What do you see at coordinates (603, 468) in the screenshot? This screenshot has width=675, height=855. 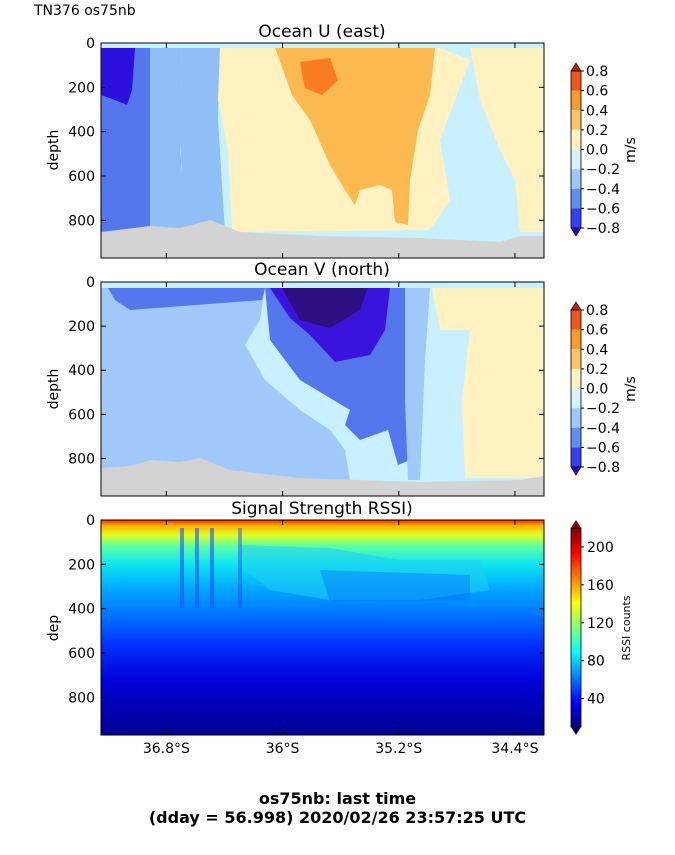 I see `v-colorbar-tick-label: −0.8` at bounding box center [603, 468].